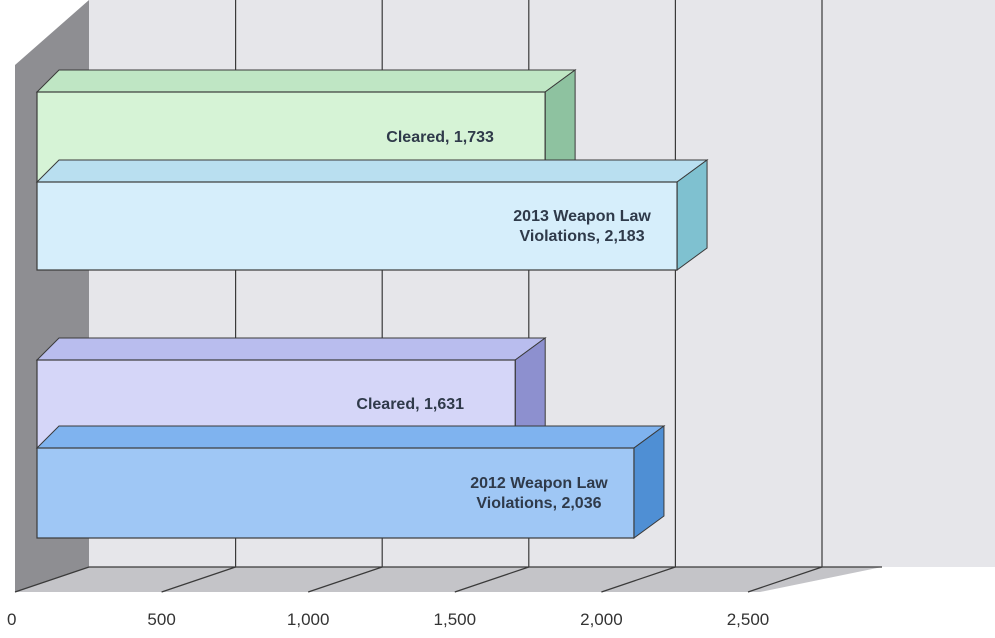 The width and height of the screenshot is (995, 638). I want to click on bar: 2013 Weapon Law Violations, 2,183, so click(372, 215).